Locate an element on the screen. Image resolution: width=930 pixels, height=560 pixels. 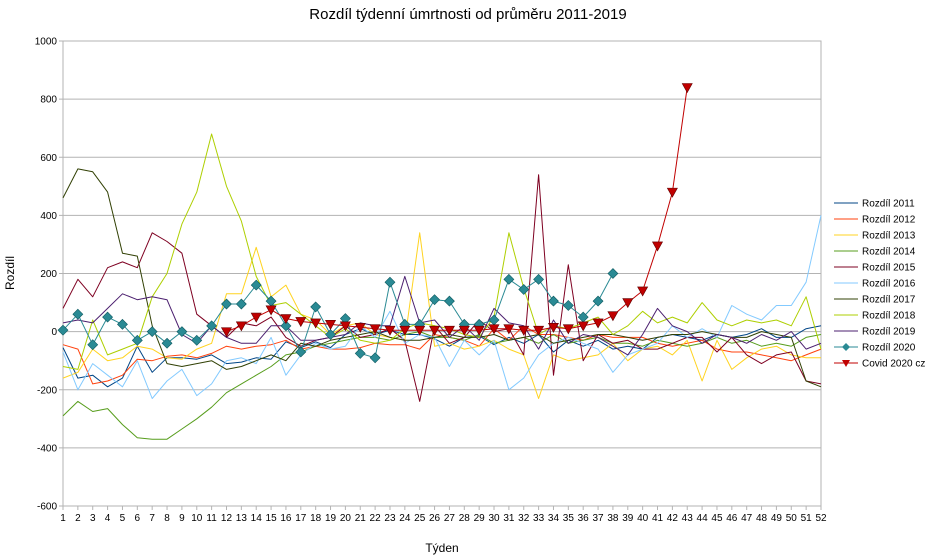
x-tick-label: 18 is located at coordinates (316, 518).